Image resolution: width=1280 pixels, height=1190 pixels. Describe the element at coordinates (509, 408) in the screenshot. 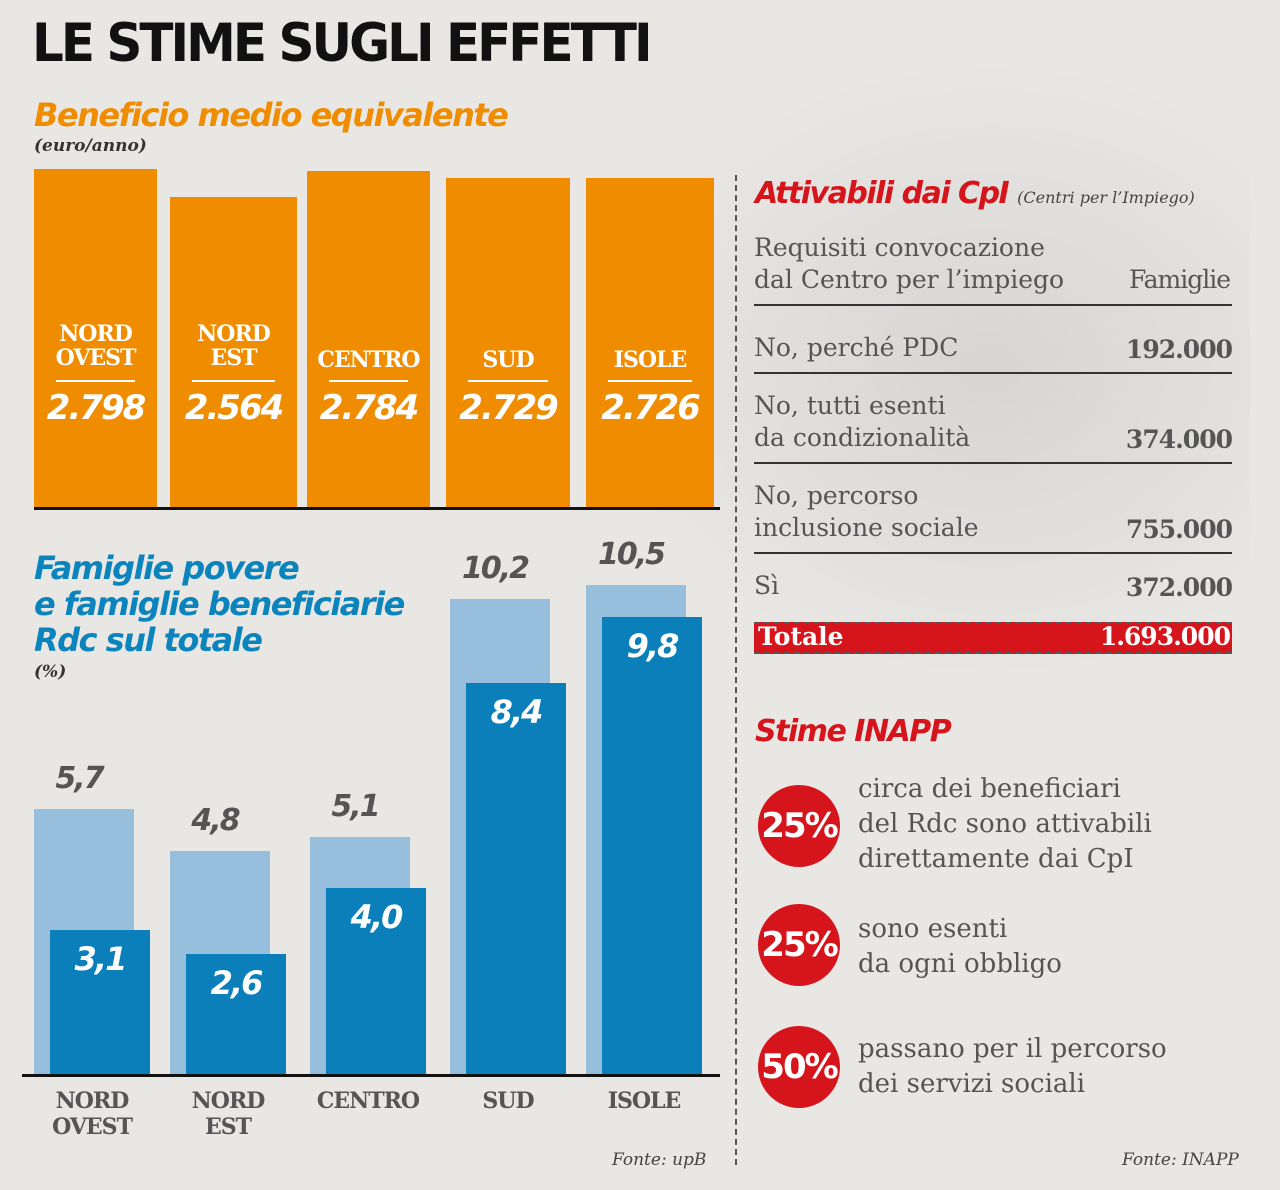

I see `bar-value-label: 2.729` at that location.